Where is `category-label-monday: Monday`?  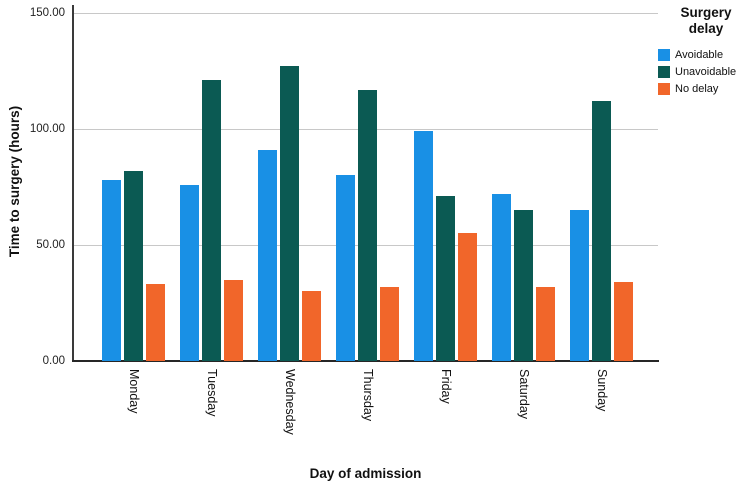 category-label-monday: Monday is located at coordinates (133, 391).